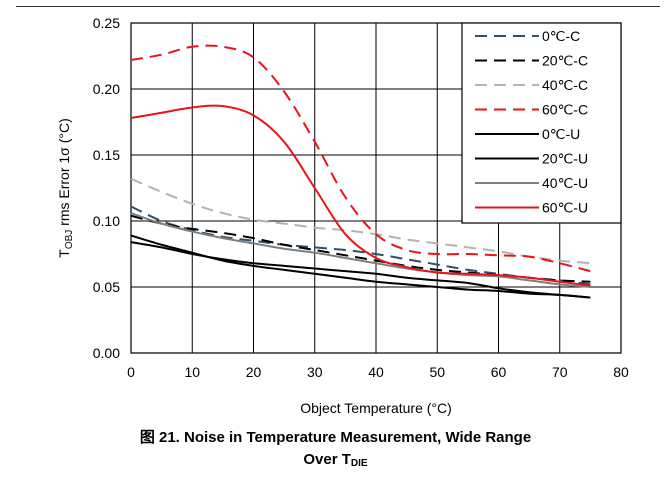 The image size is (671, 489). I want to click on y-tick-label: 0.20, so click(106, 89).